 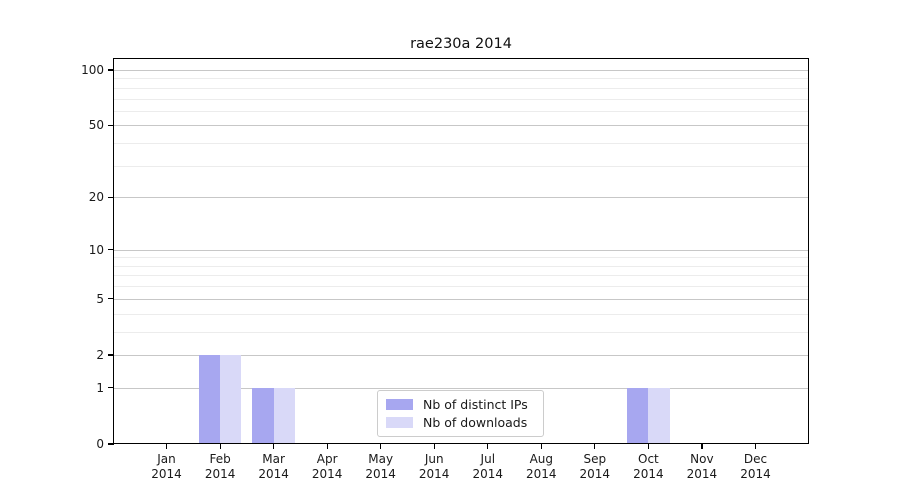 I want to click on x-tick-label: Jul 2014, so click(x=488, y=466).